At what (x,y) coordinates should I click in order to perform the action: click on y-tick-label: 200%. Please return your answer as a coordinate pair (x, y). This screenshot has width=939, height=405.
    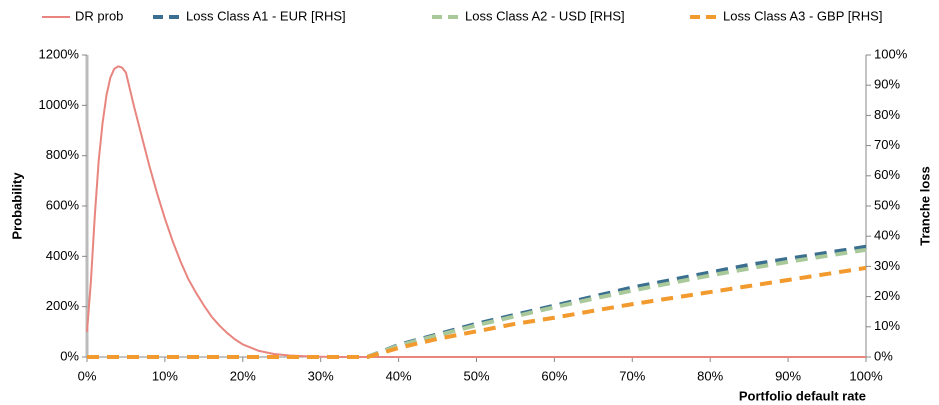
    Looking at the image, I should click on (63, 305).